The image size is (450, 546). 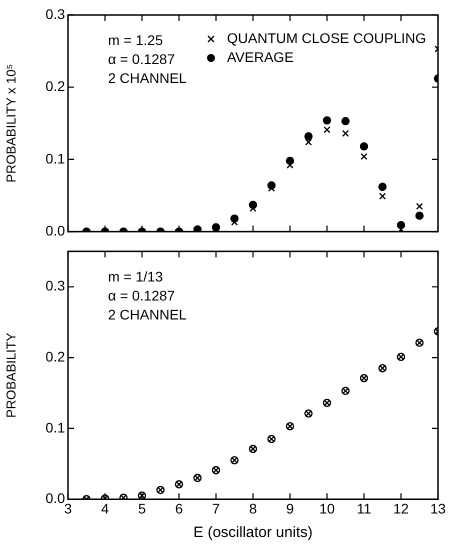 What do you see at coordinates (260, 56) in the screenshot?
I see `legend-label: AVERAGE` at bounding box center [260, 56].